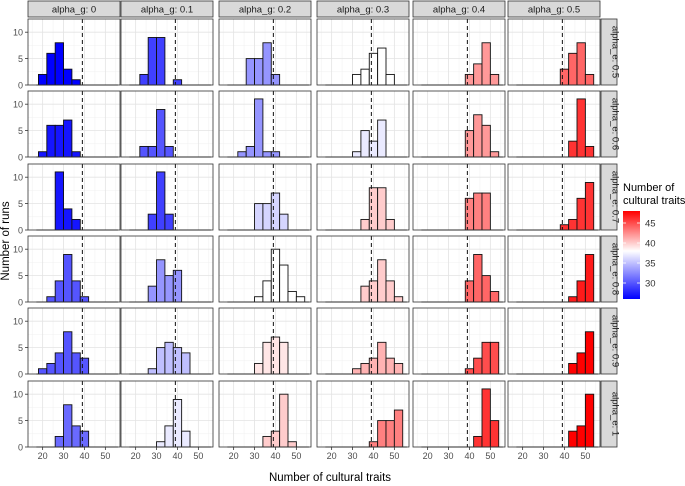  What do you see at coordinates (18, 105) in the screenshot?
I see `y-tick-label: 10` at bounding box center [18, 105].